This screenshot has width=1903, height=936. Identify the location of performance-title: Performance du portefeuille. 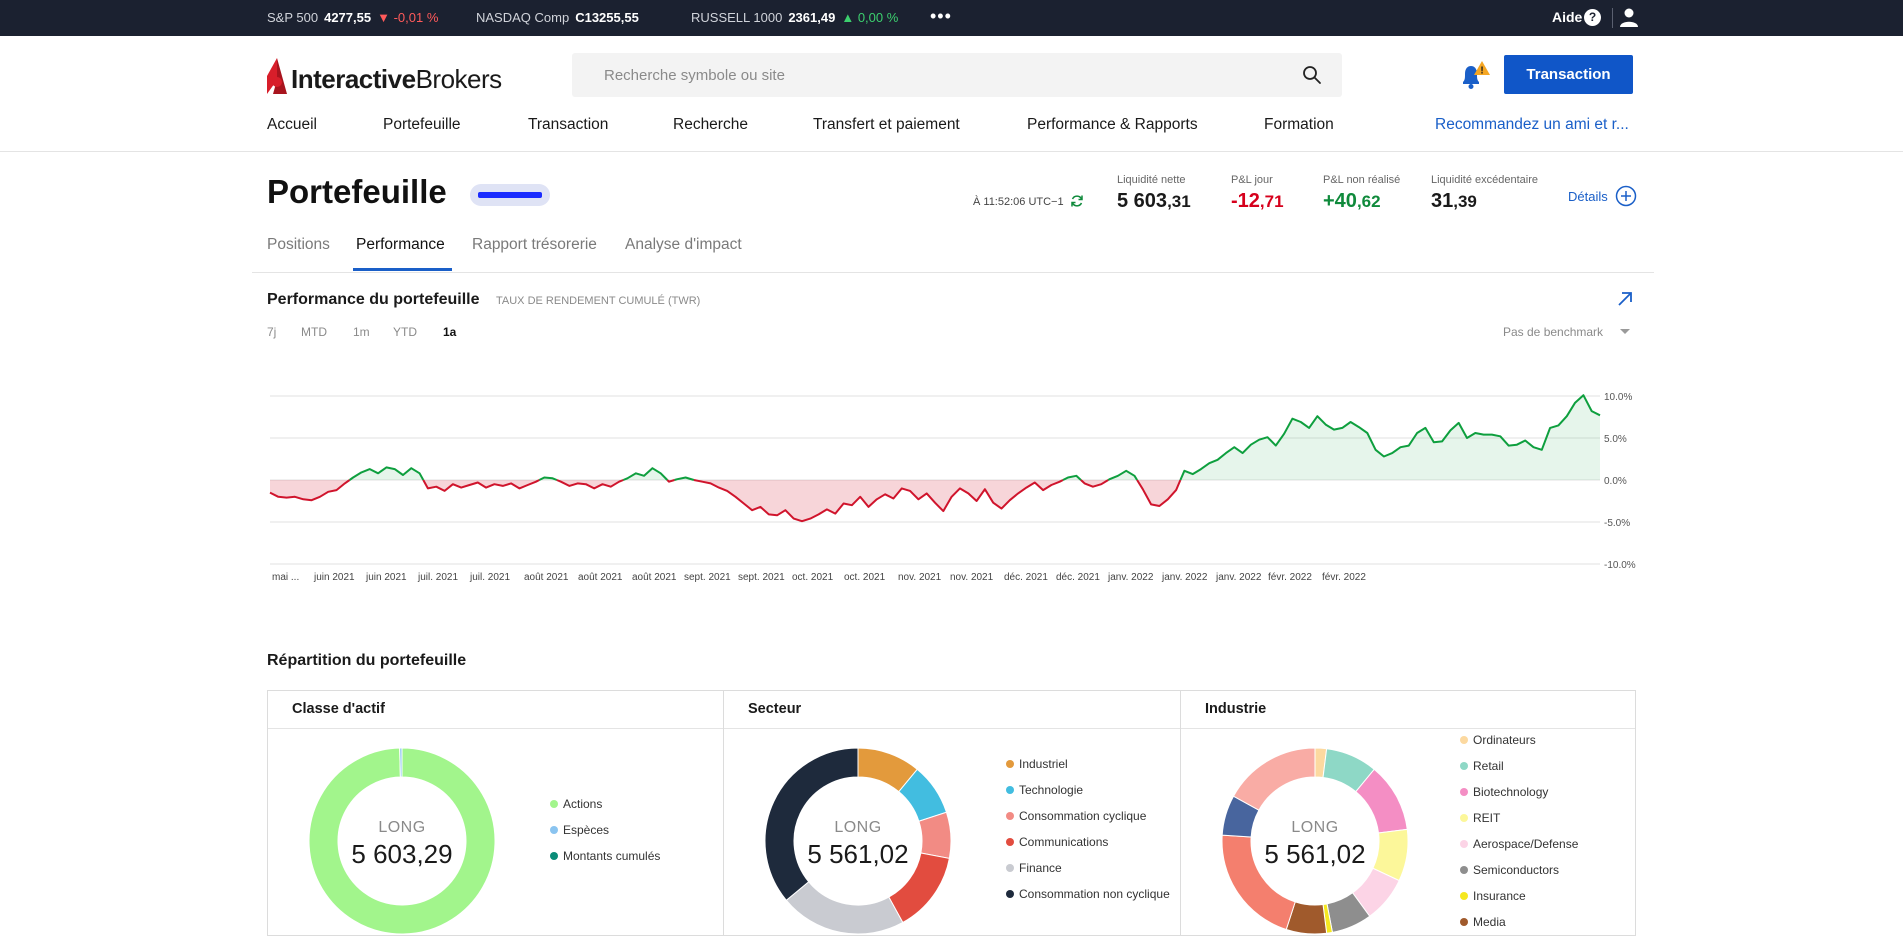
(373, 299).